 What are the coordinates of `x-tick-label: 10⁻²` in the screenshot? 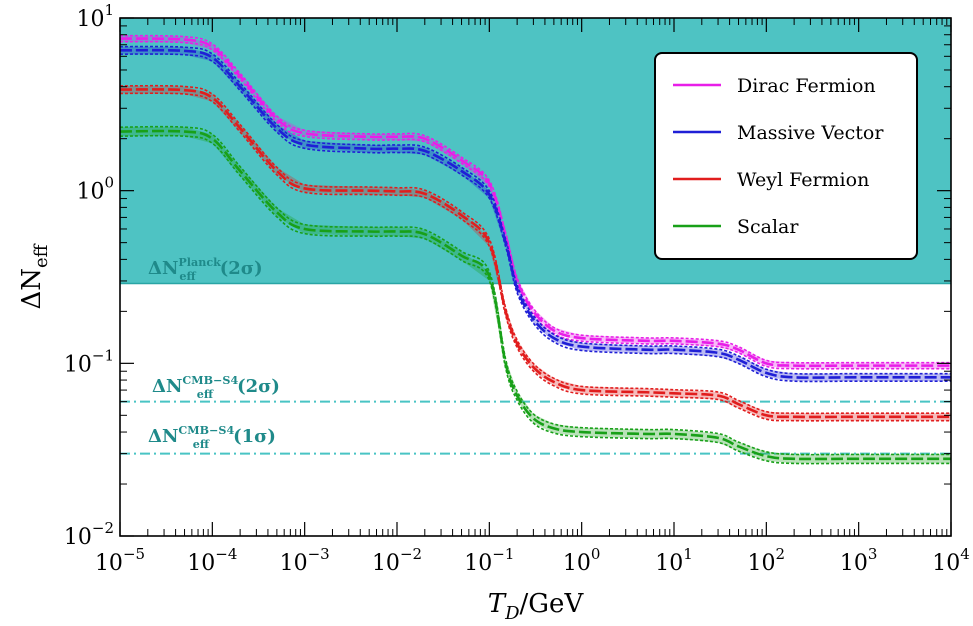 It's located at (397, 560).